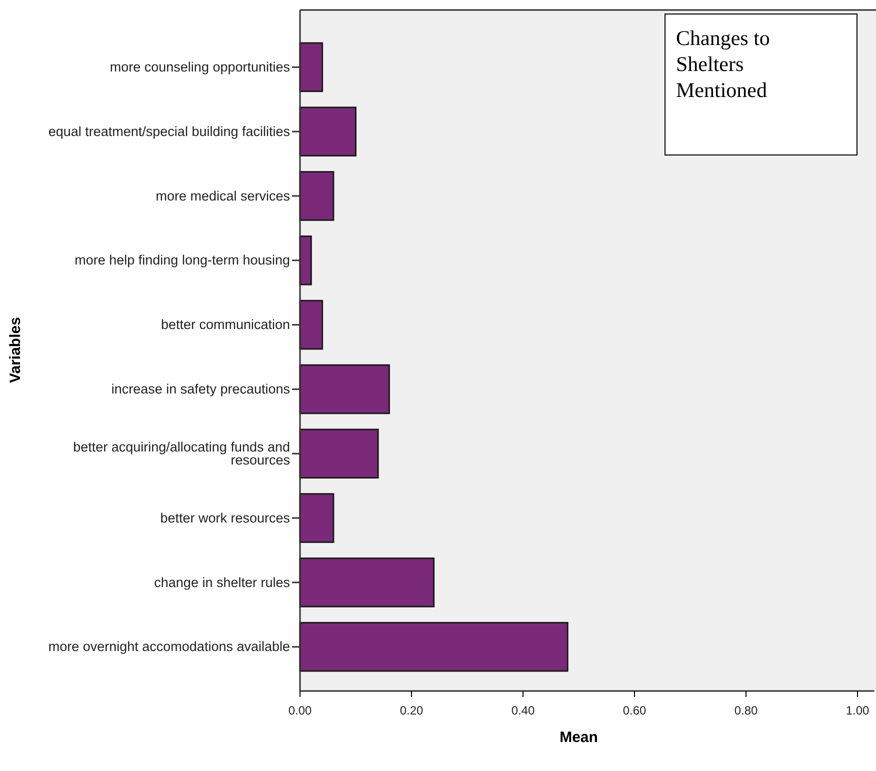 The width and height of the screenshot is (876, 771). Describe the element at coordinates (200, 389) in the screenshot. I see `y-tick-label: increase in safety precautions` at that location.